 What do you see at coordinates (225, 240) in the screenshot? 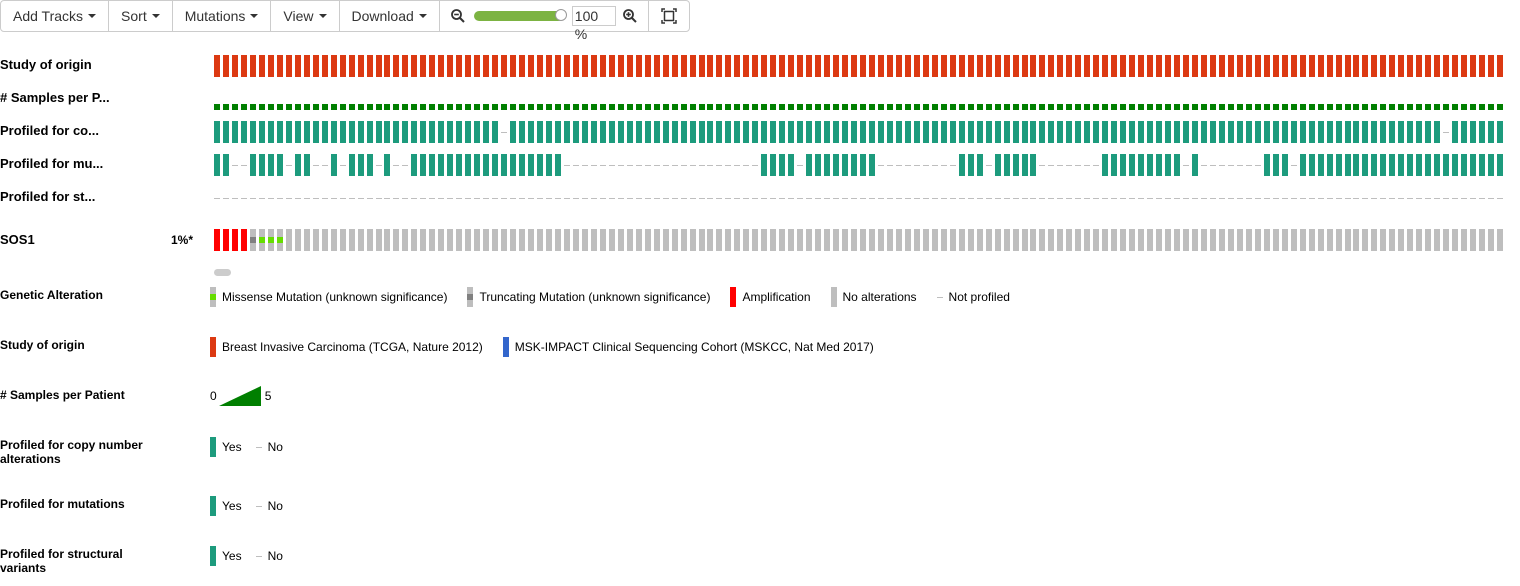
I see `amplification-cell` at bounding box center [225, 240].